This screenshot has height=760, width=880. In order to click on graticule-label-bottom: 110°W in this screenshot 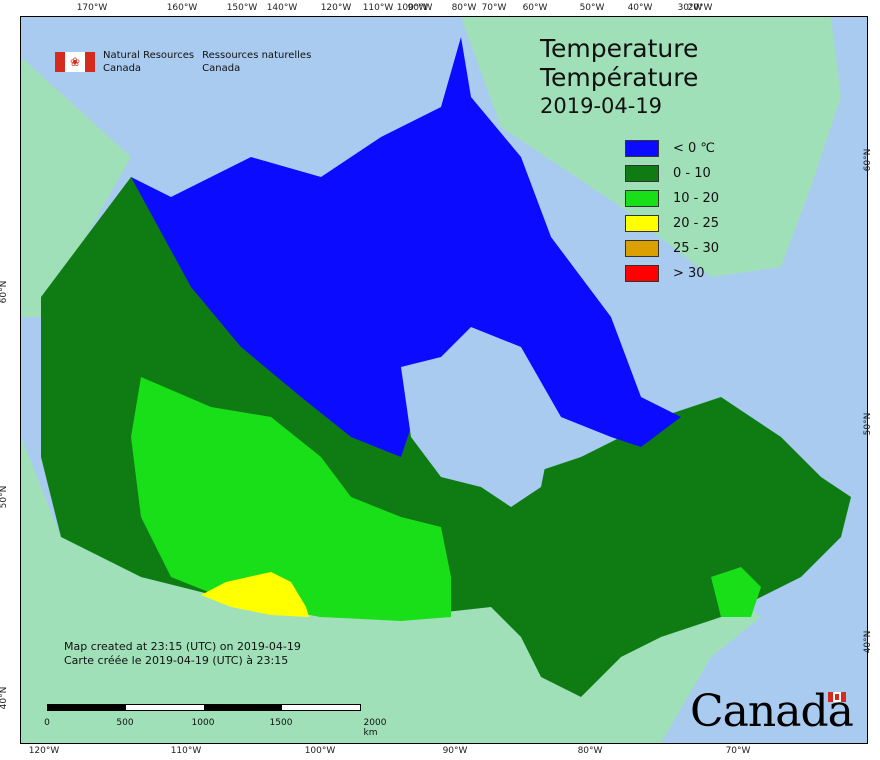, I will do `click(186, 751)`.